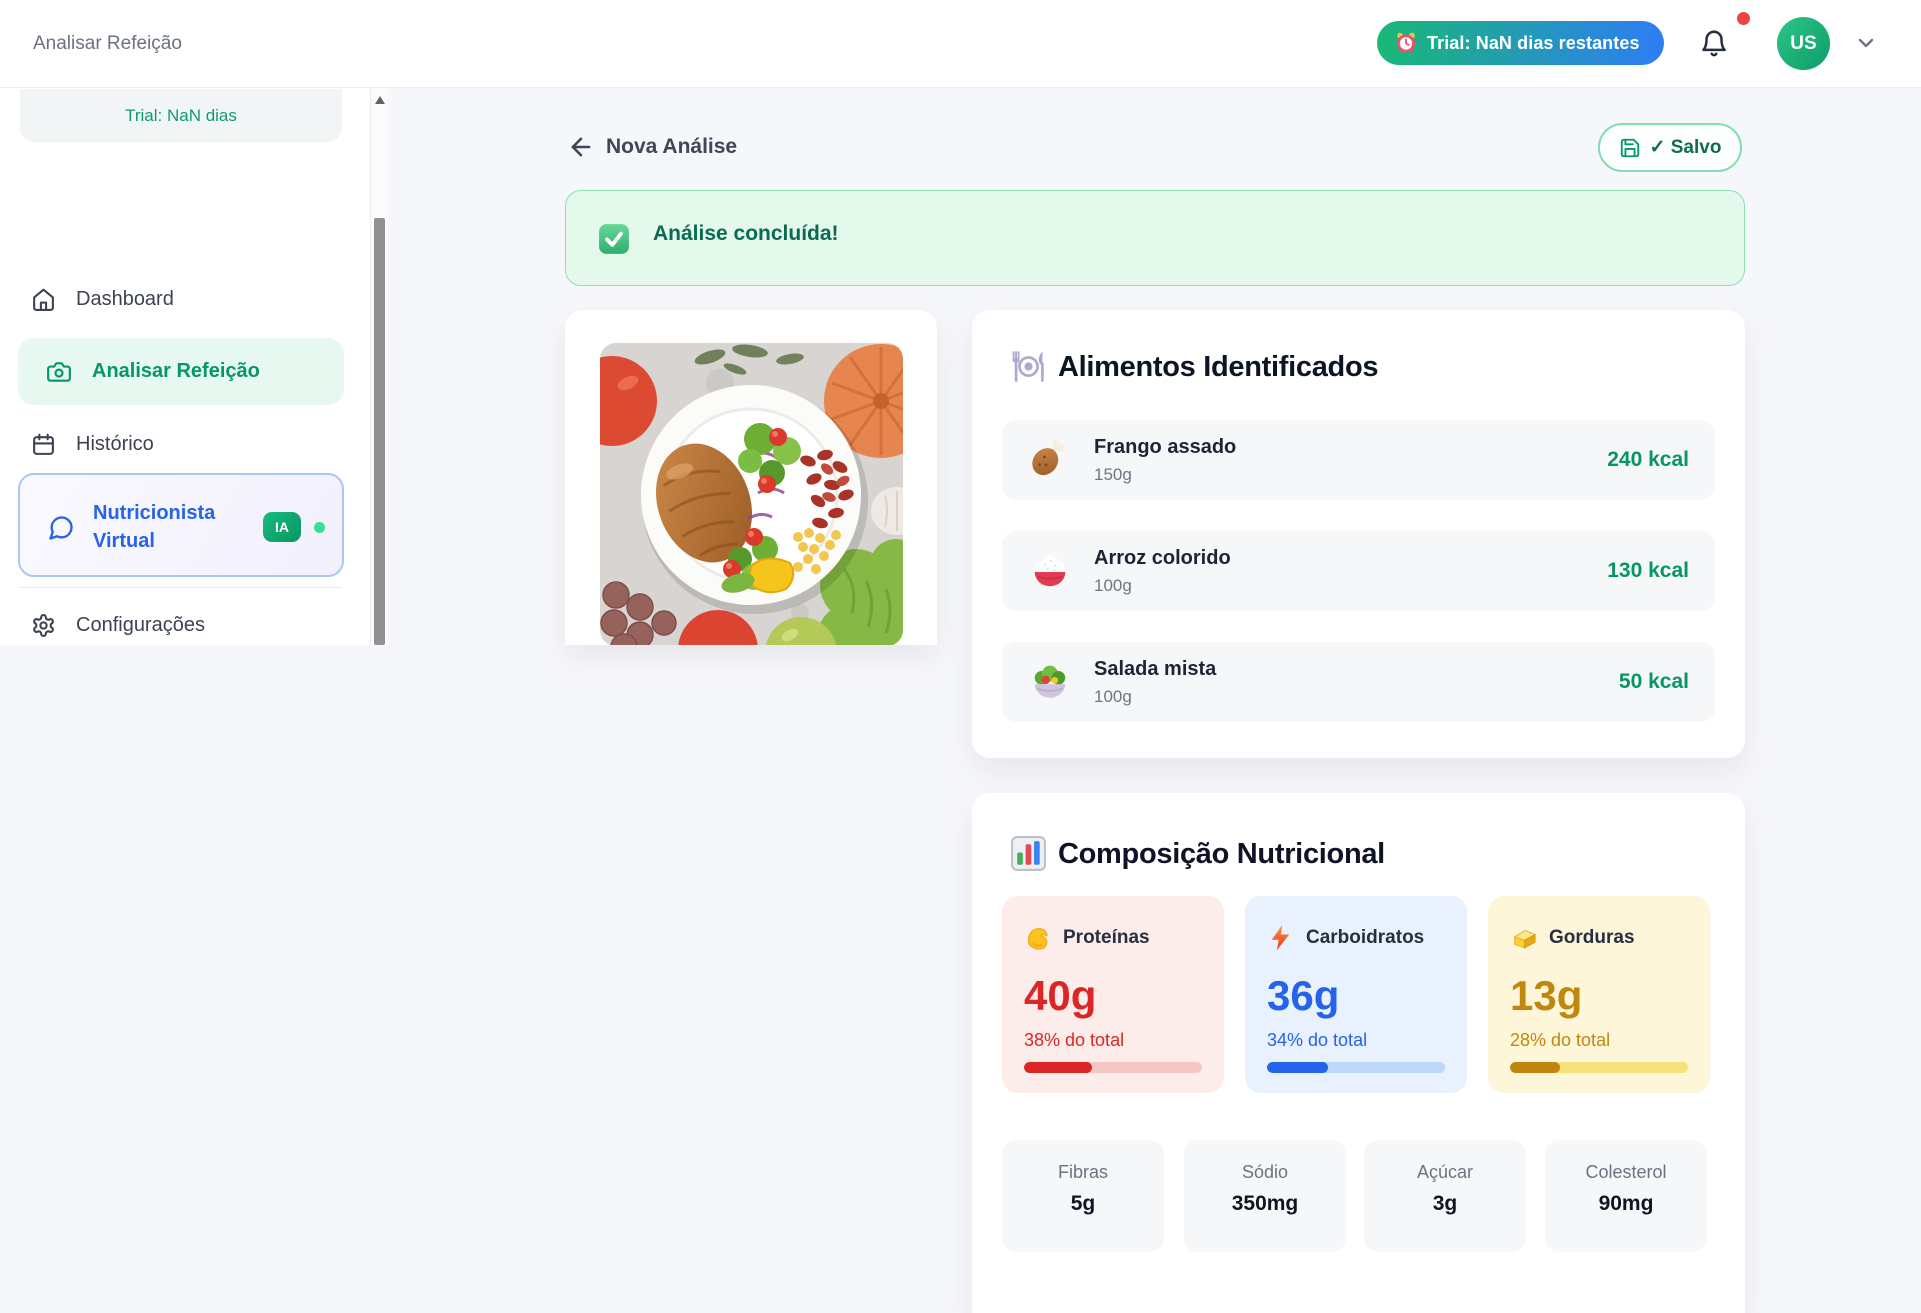 This screenshot has height=1313, width=1921. I want to click on avatar-initials: US, so click(1803, 43).